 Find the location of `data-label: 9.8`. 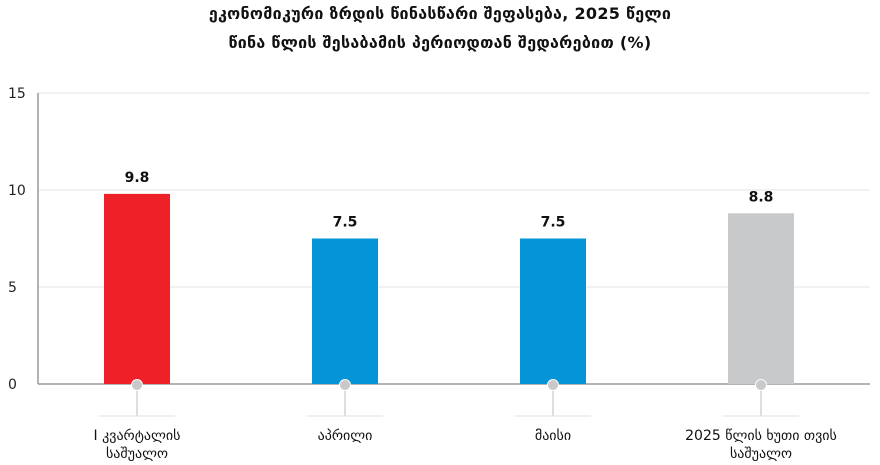

data-label: 9.8 is located at coordinates (137, 178).